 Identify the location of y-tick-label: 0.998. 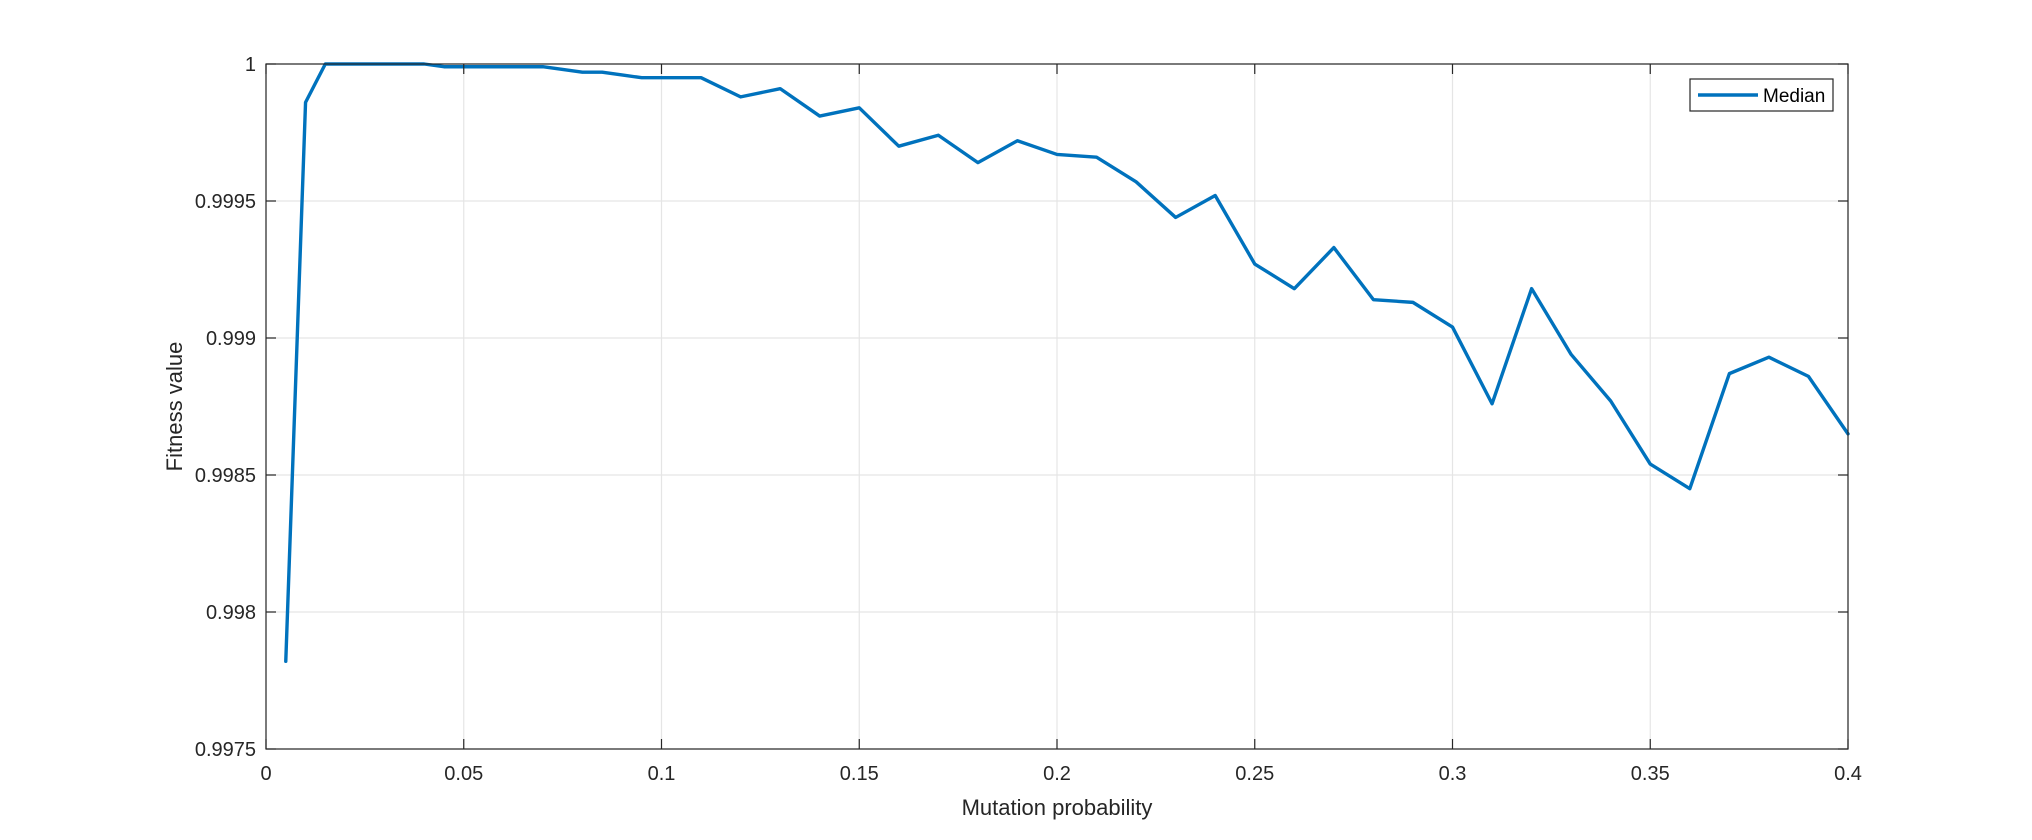
(231, 613).